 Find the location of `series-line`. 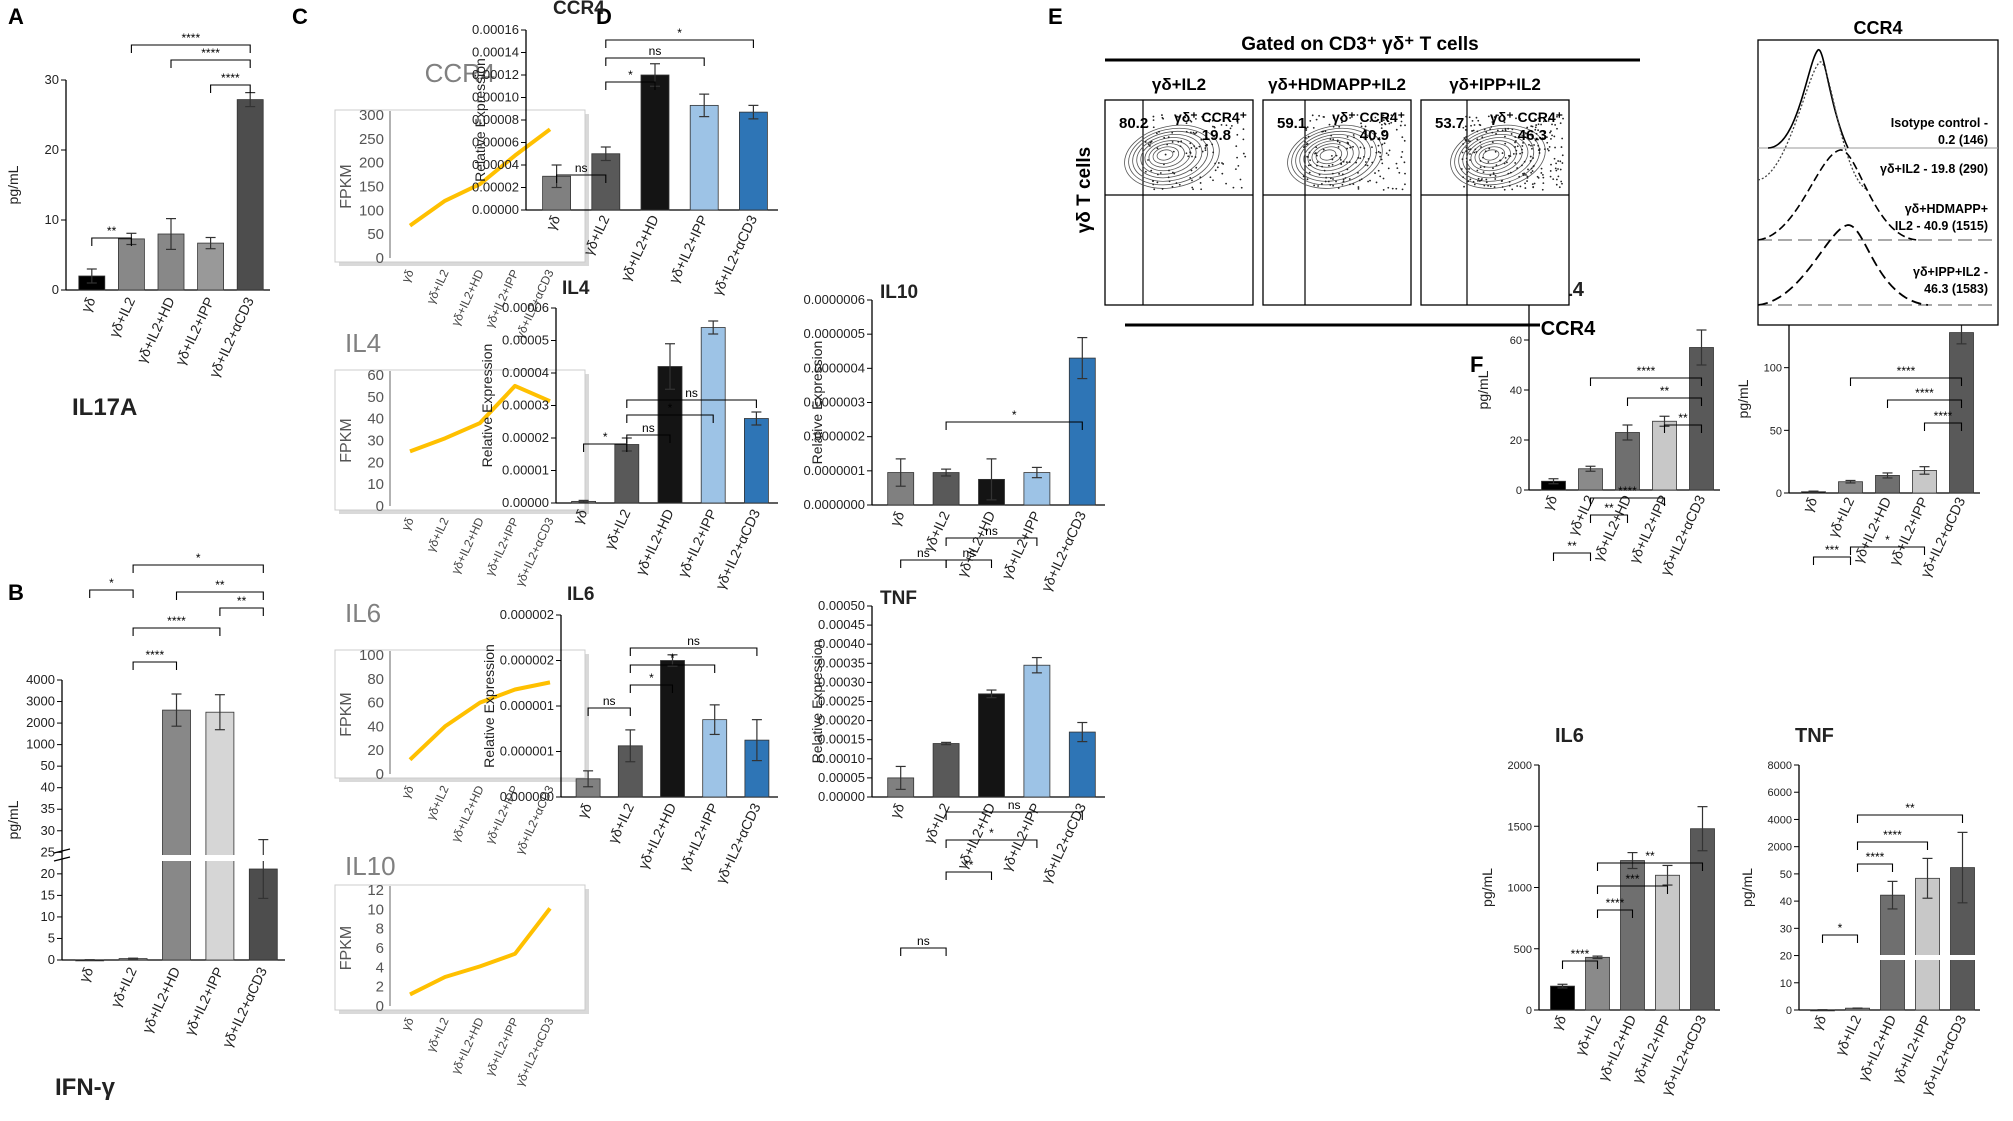

series-line is located at coordinates (480, 952).